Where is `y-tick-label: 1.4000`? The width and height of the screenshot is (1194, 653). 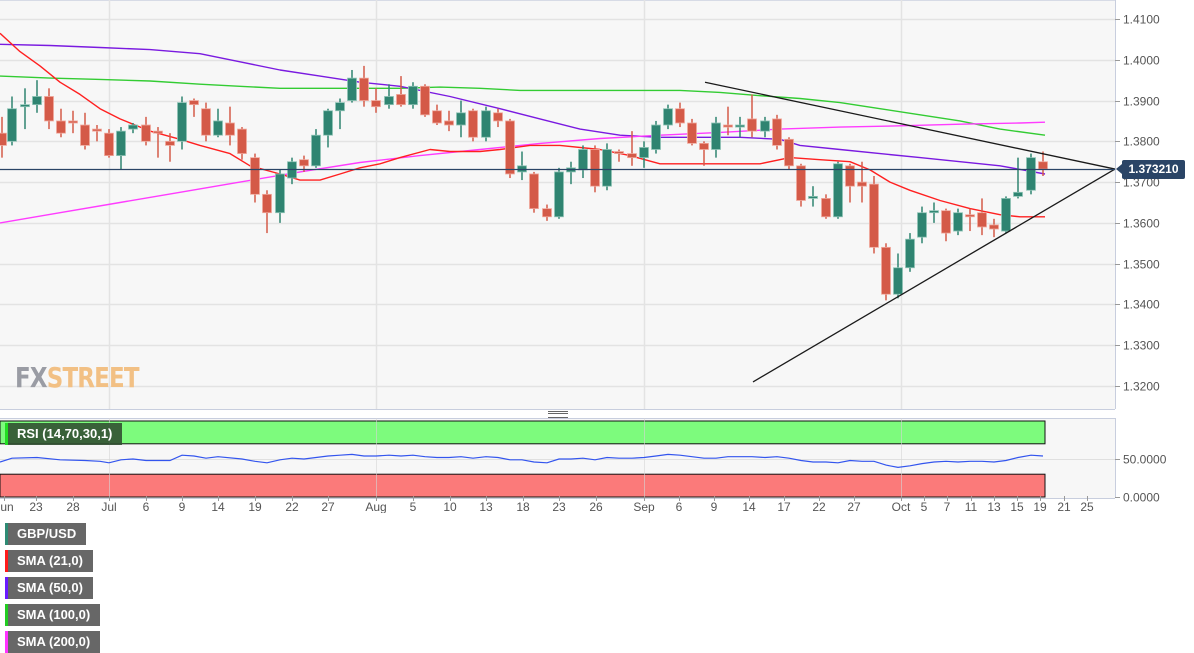 y-tick-label: 1.4000 is located at coordinates (1141, 61).